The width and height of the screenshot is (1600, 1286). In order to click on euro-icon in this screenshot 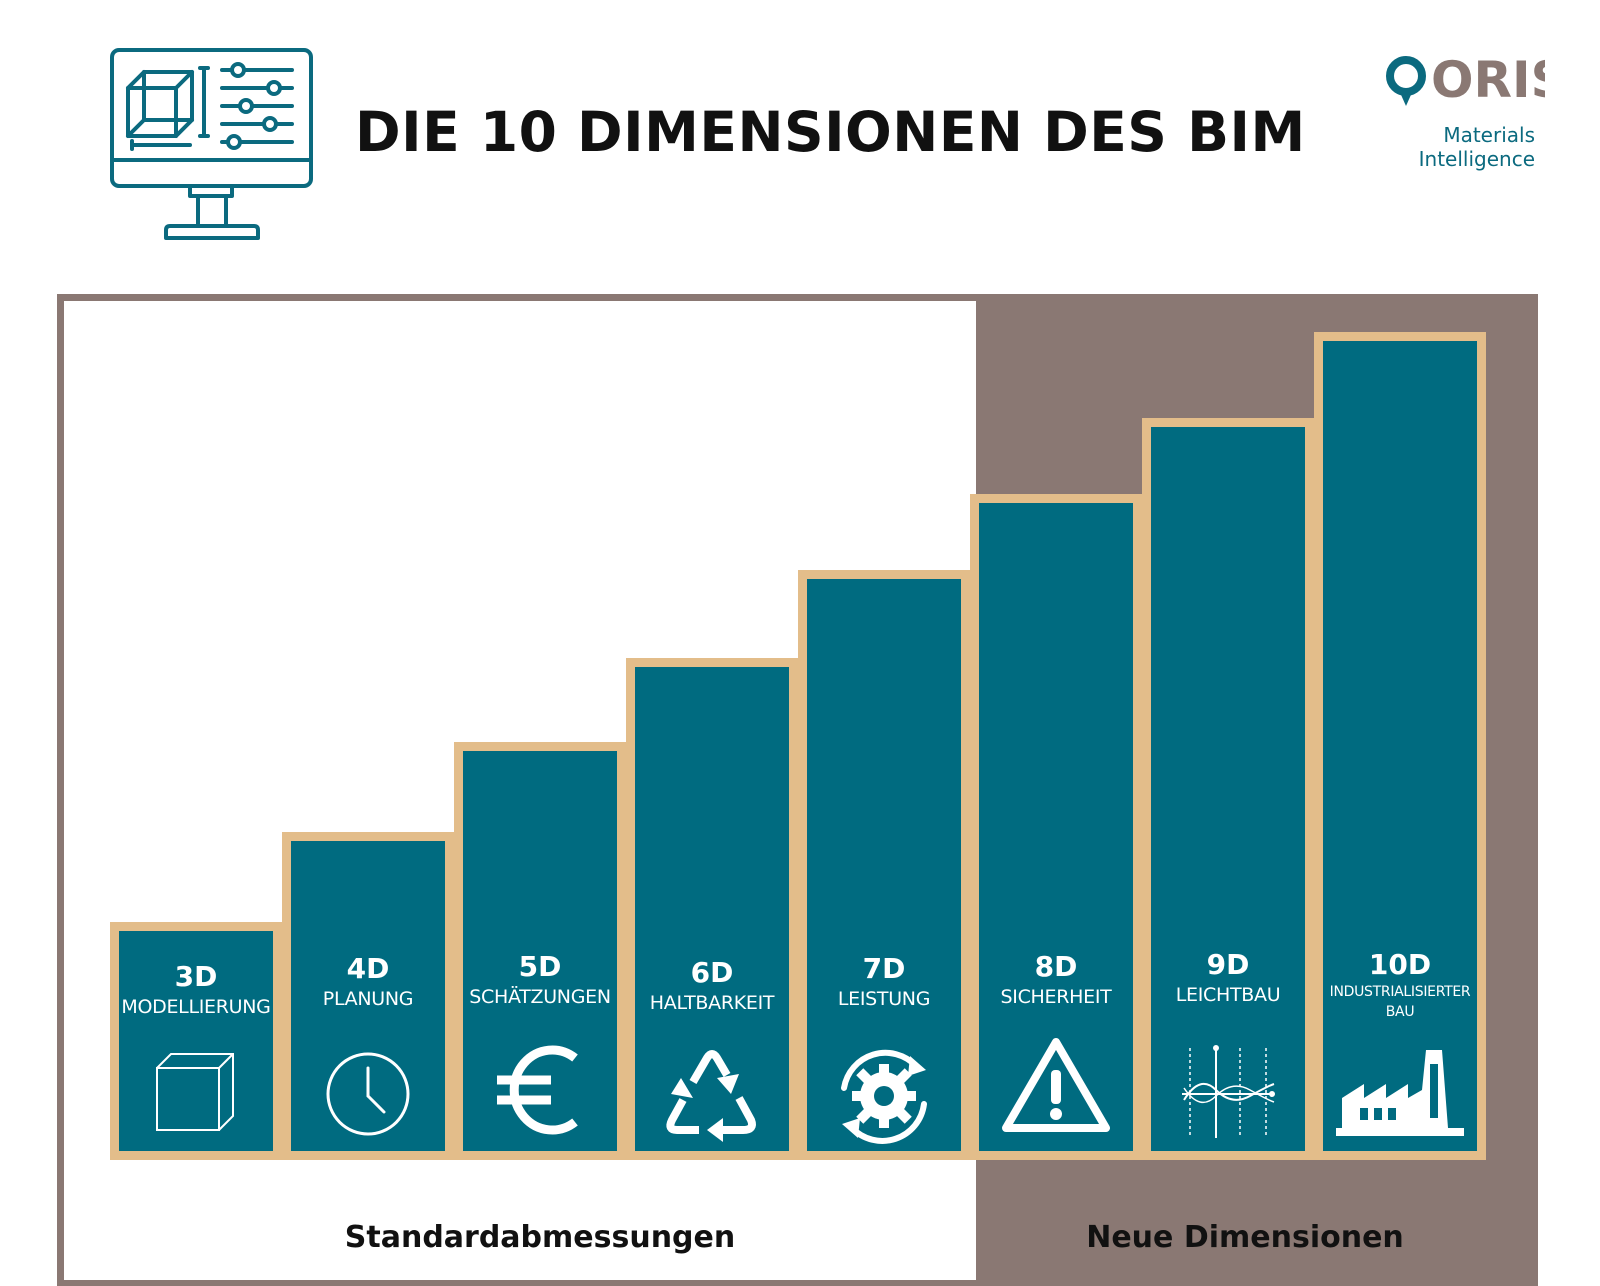, I will do `click(537, 1090)`.